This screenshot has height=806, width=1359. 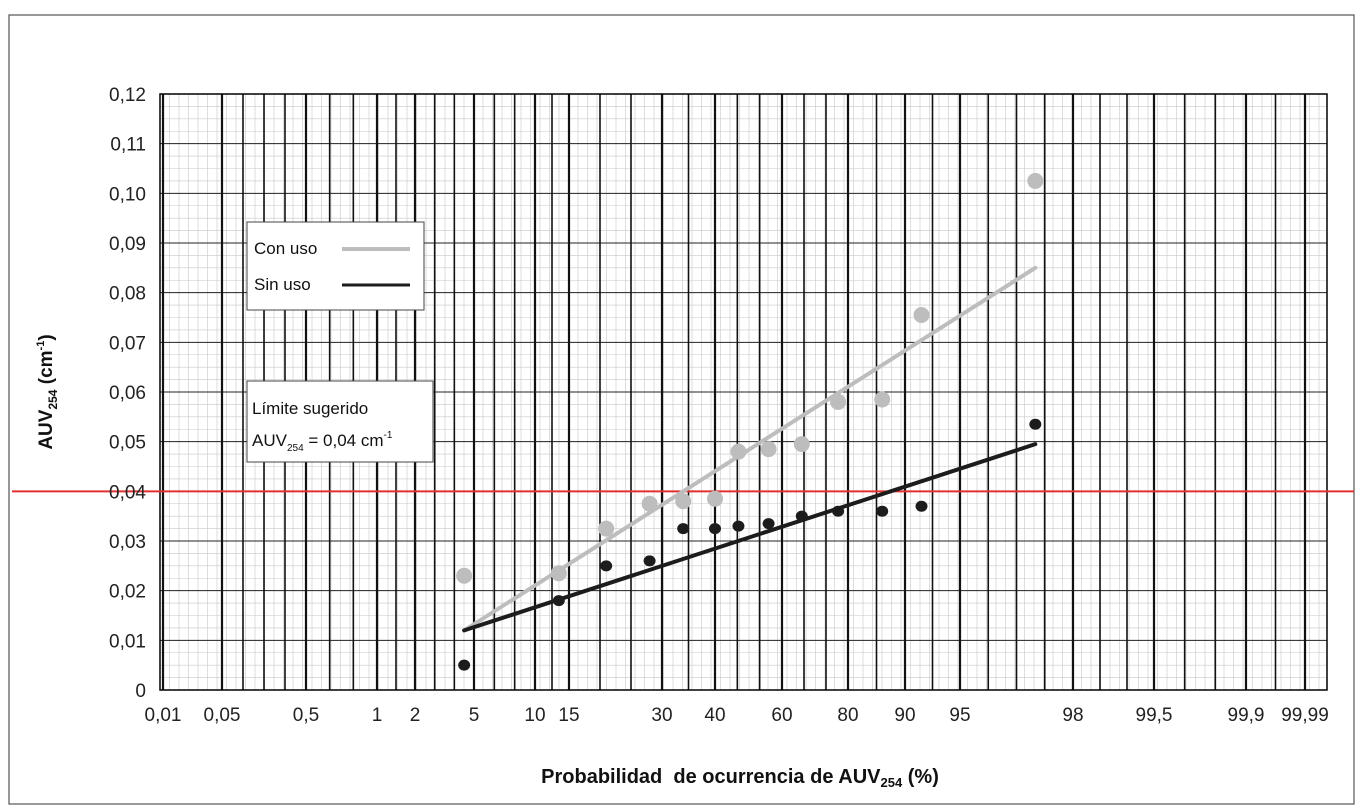 What do you see at coordinates (310, 408) in the screenshot?
I see `limit-annotation-title: Límite sugerido` at bounding box center [310, 408].